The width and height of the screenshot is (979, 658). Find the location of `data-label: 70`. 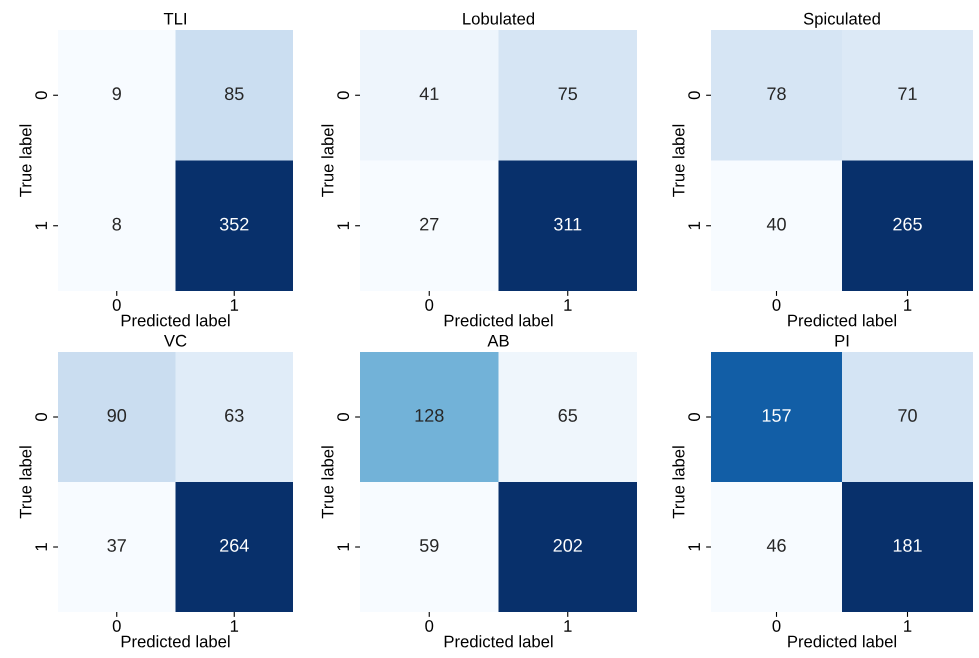

data-label: 70 is located at coordinates (907, 415).